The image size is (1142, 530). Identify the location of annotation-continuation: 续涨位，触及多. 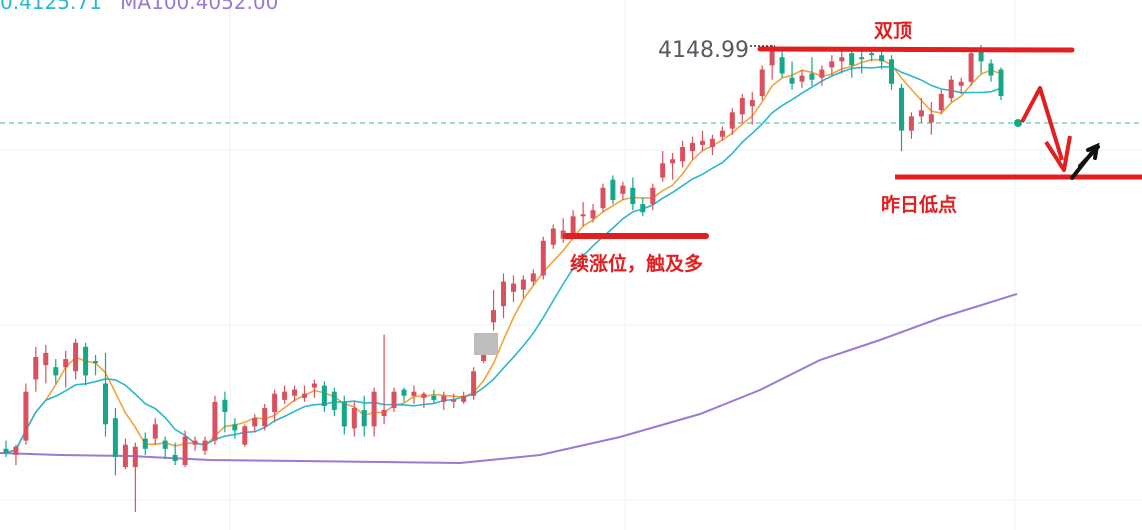
(637, 264).